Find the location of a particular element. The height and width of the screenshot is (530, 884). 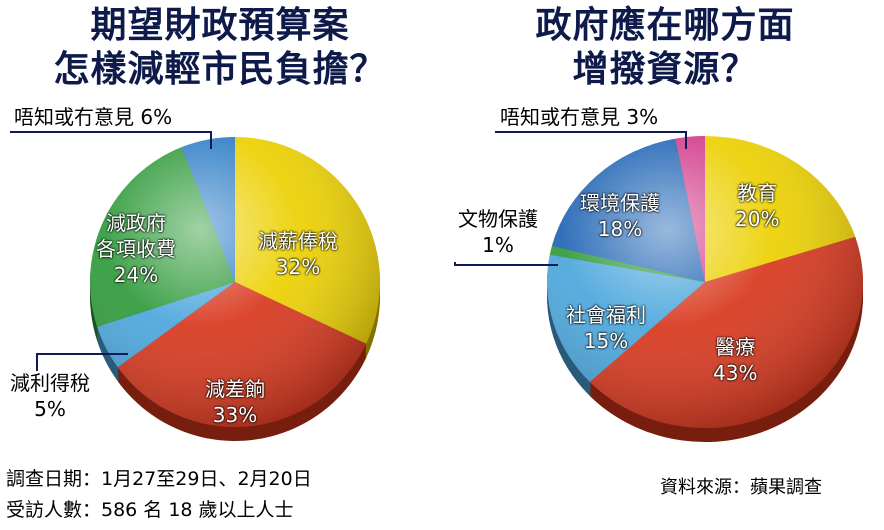

left-chart-title: 期望財政預算案 怎樣減輕市民負擔？ is located at coordinates (220, 48).